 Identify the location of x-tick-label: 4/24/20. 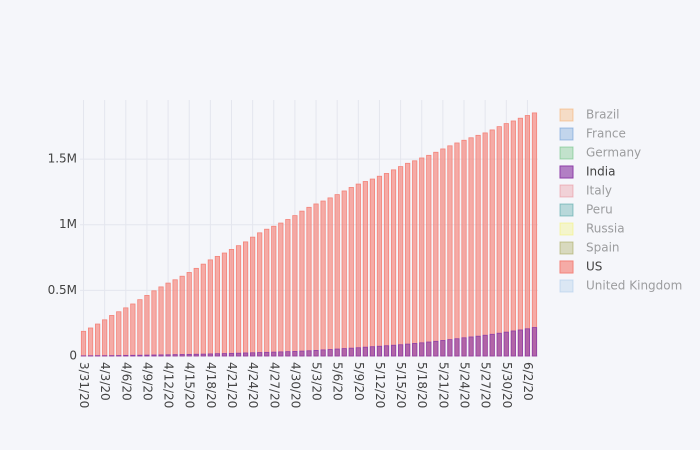
(253, 385).